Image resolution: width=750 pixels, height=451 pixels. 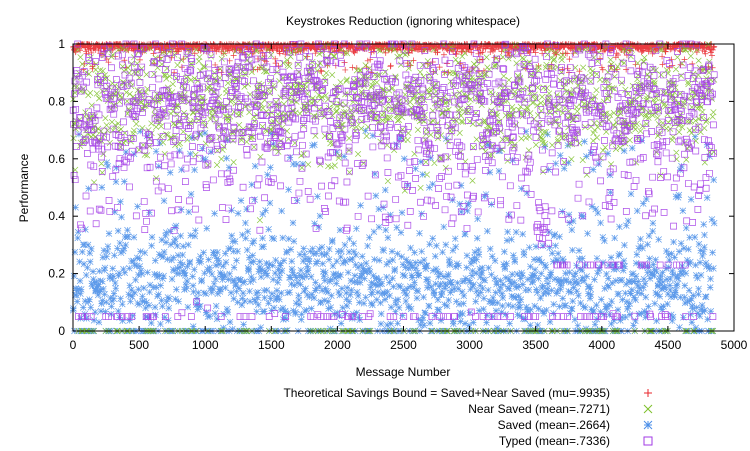 I want to click on series-typed-legend-label: Typed (mean=.7336), so click(x=554, y=441).